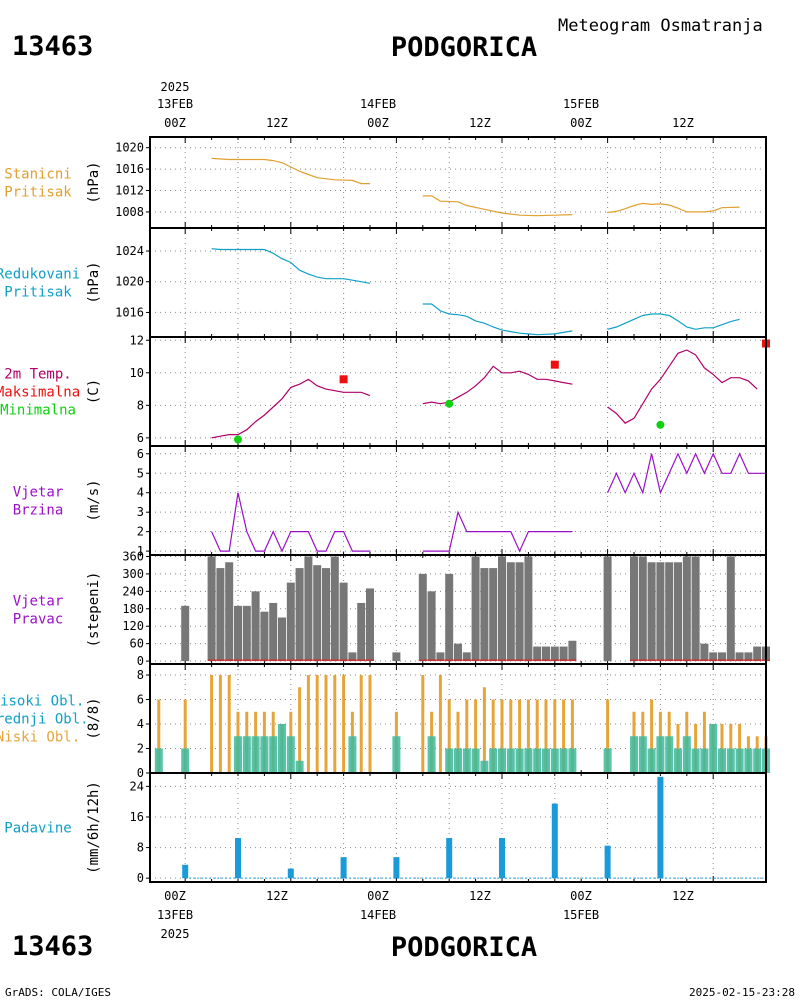  I want to click on y-tick-label: 1024, so click(129, 251).